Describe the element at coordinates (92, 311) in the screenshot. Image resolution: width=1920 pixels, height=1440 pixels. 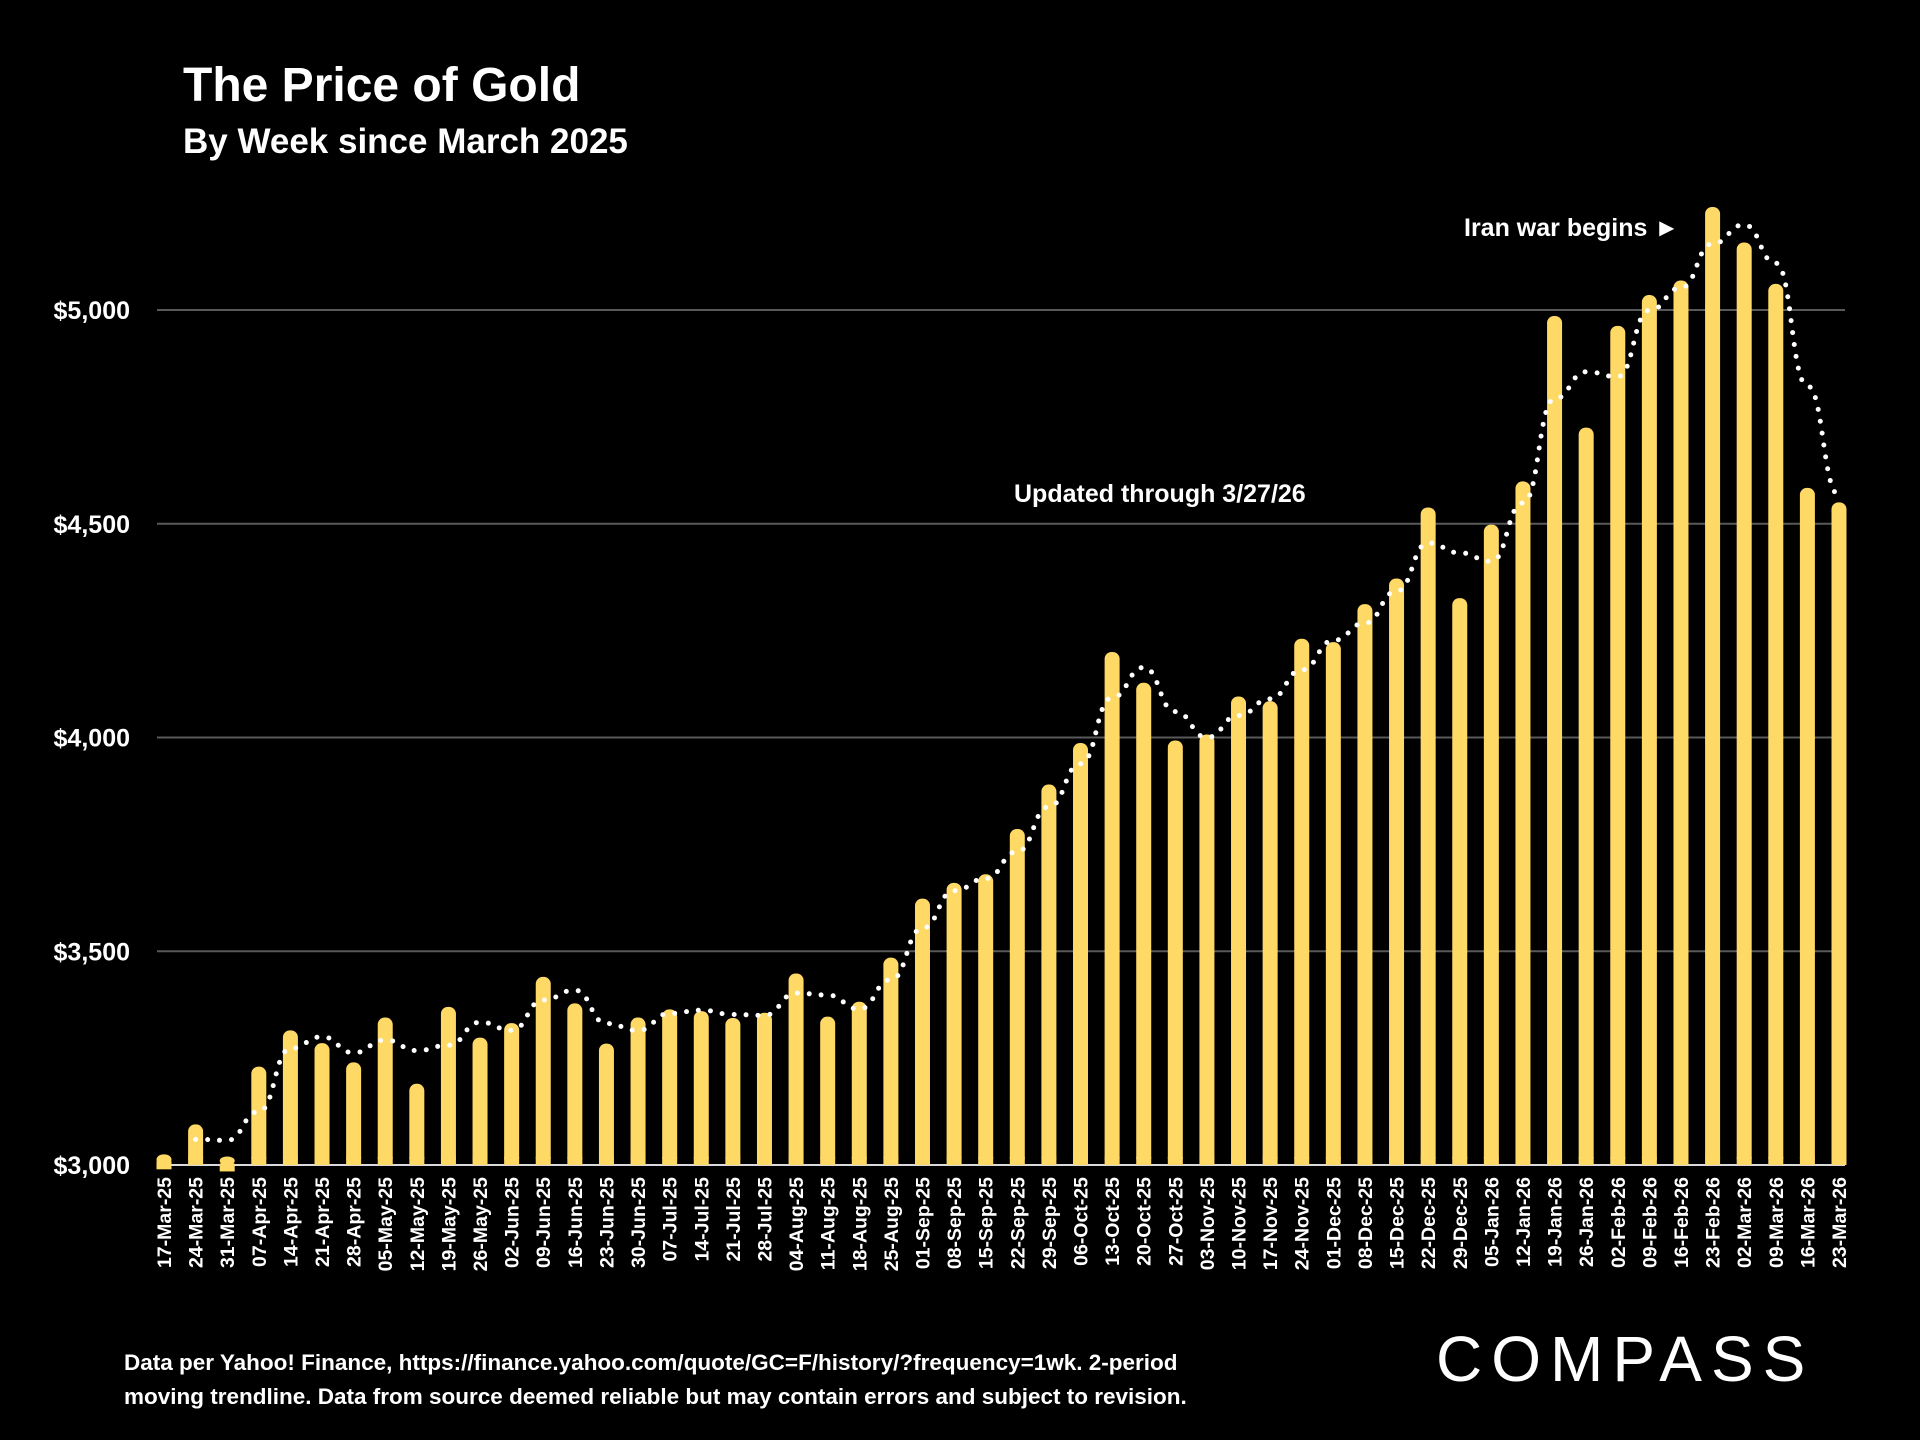
I see `y-tick-label: $5,000` at that location.